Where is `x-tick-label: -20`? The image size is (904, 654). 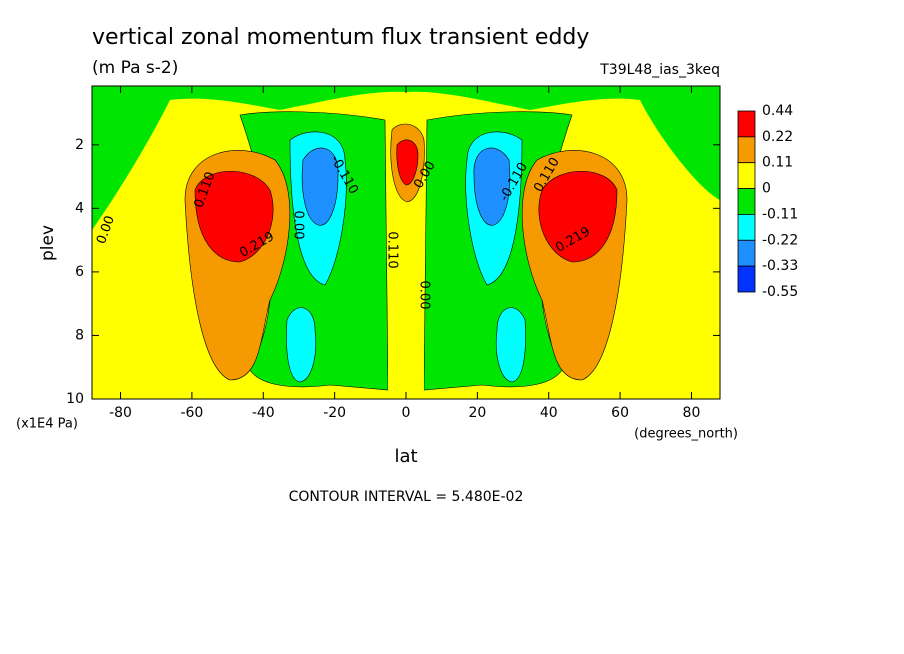
x-tick-label: -20 is located at coordinates (334, 413).